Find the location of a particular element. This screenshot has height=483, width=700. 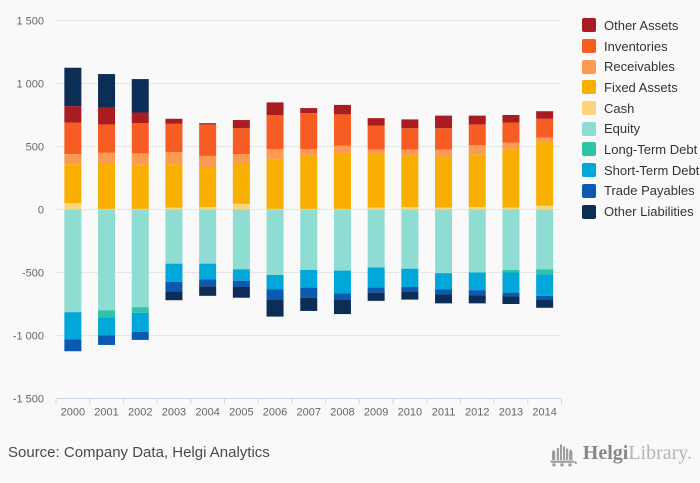

legend-item-short-term-debt: Short-Term Debt is located at coordinates (640, 170).